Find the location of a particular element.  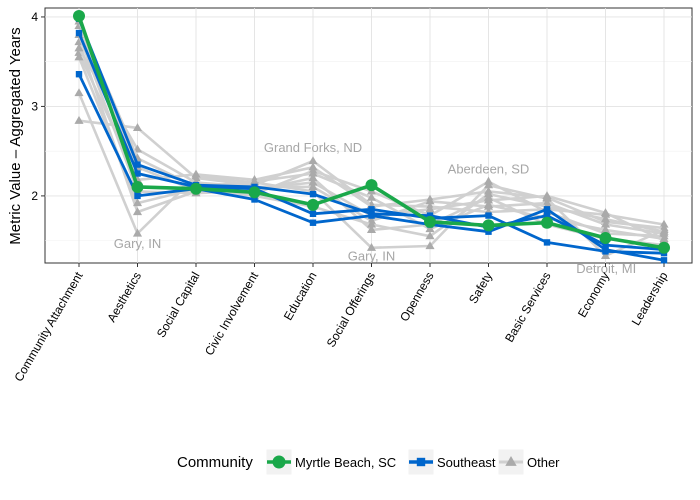

legend: Community Myrtle Beach, SC Southeast Other is located at coordinates (368, 462).